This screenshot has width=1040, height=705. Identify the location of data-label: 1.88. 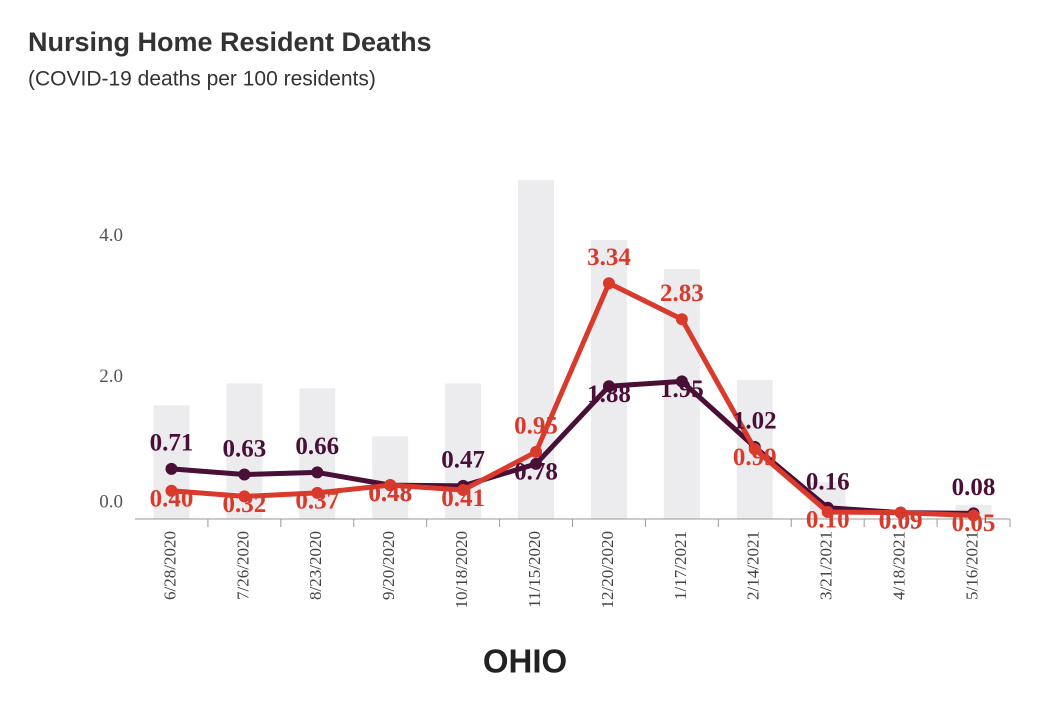
(609, 394).